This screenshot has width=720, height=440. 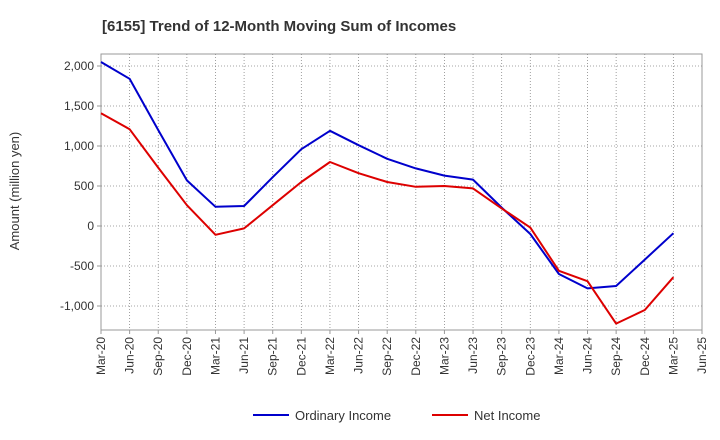 What do you see at coordinates (416, 356) in the screenshot?
I see `x-tick-label: Dec-22` at bounding box center [416, 356].